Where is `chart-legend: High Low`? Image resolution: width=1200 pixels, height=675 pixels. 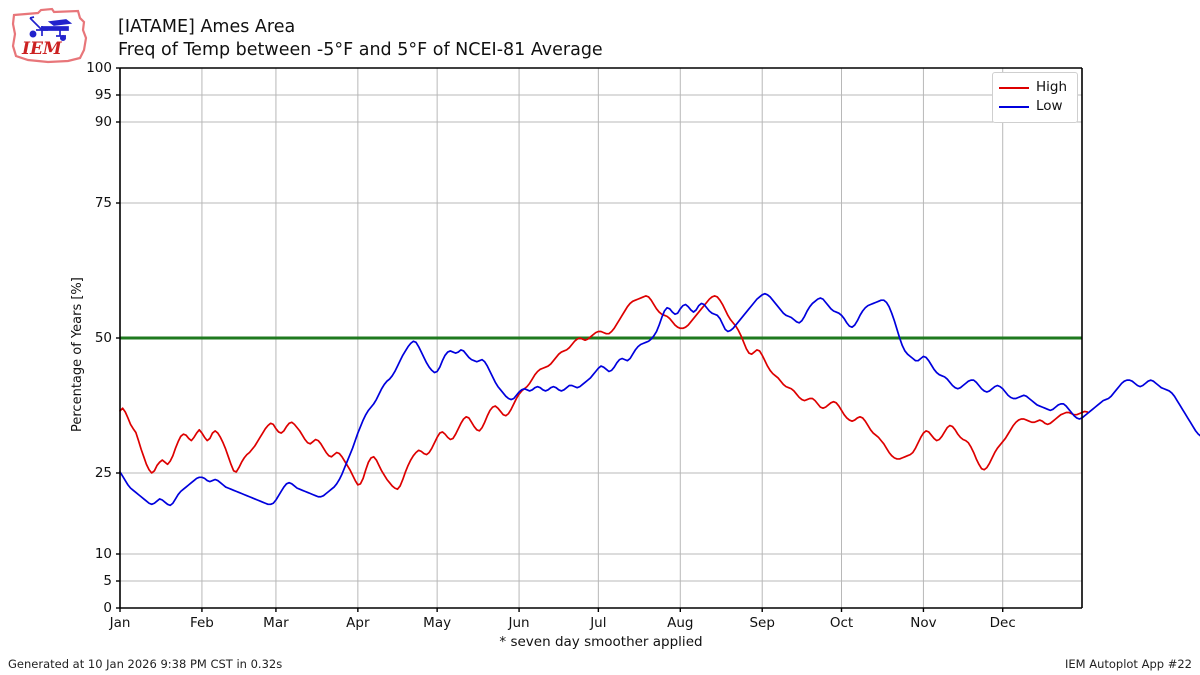 chart-legend: High Low is located at coordinates (1035, 97).